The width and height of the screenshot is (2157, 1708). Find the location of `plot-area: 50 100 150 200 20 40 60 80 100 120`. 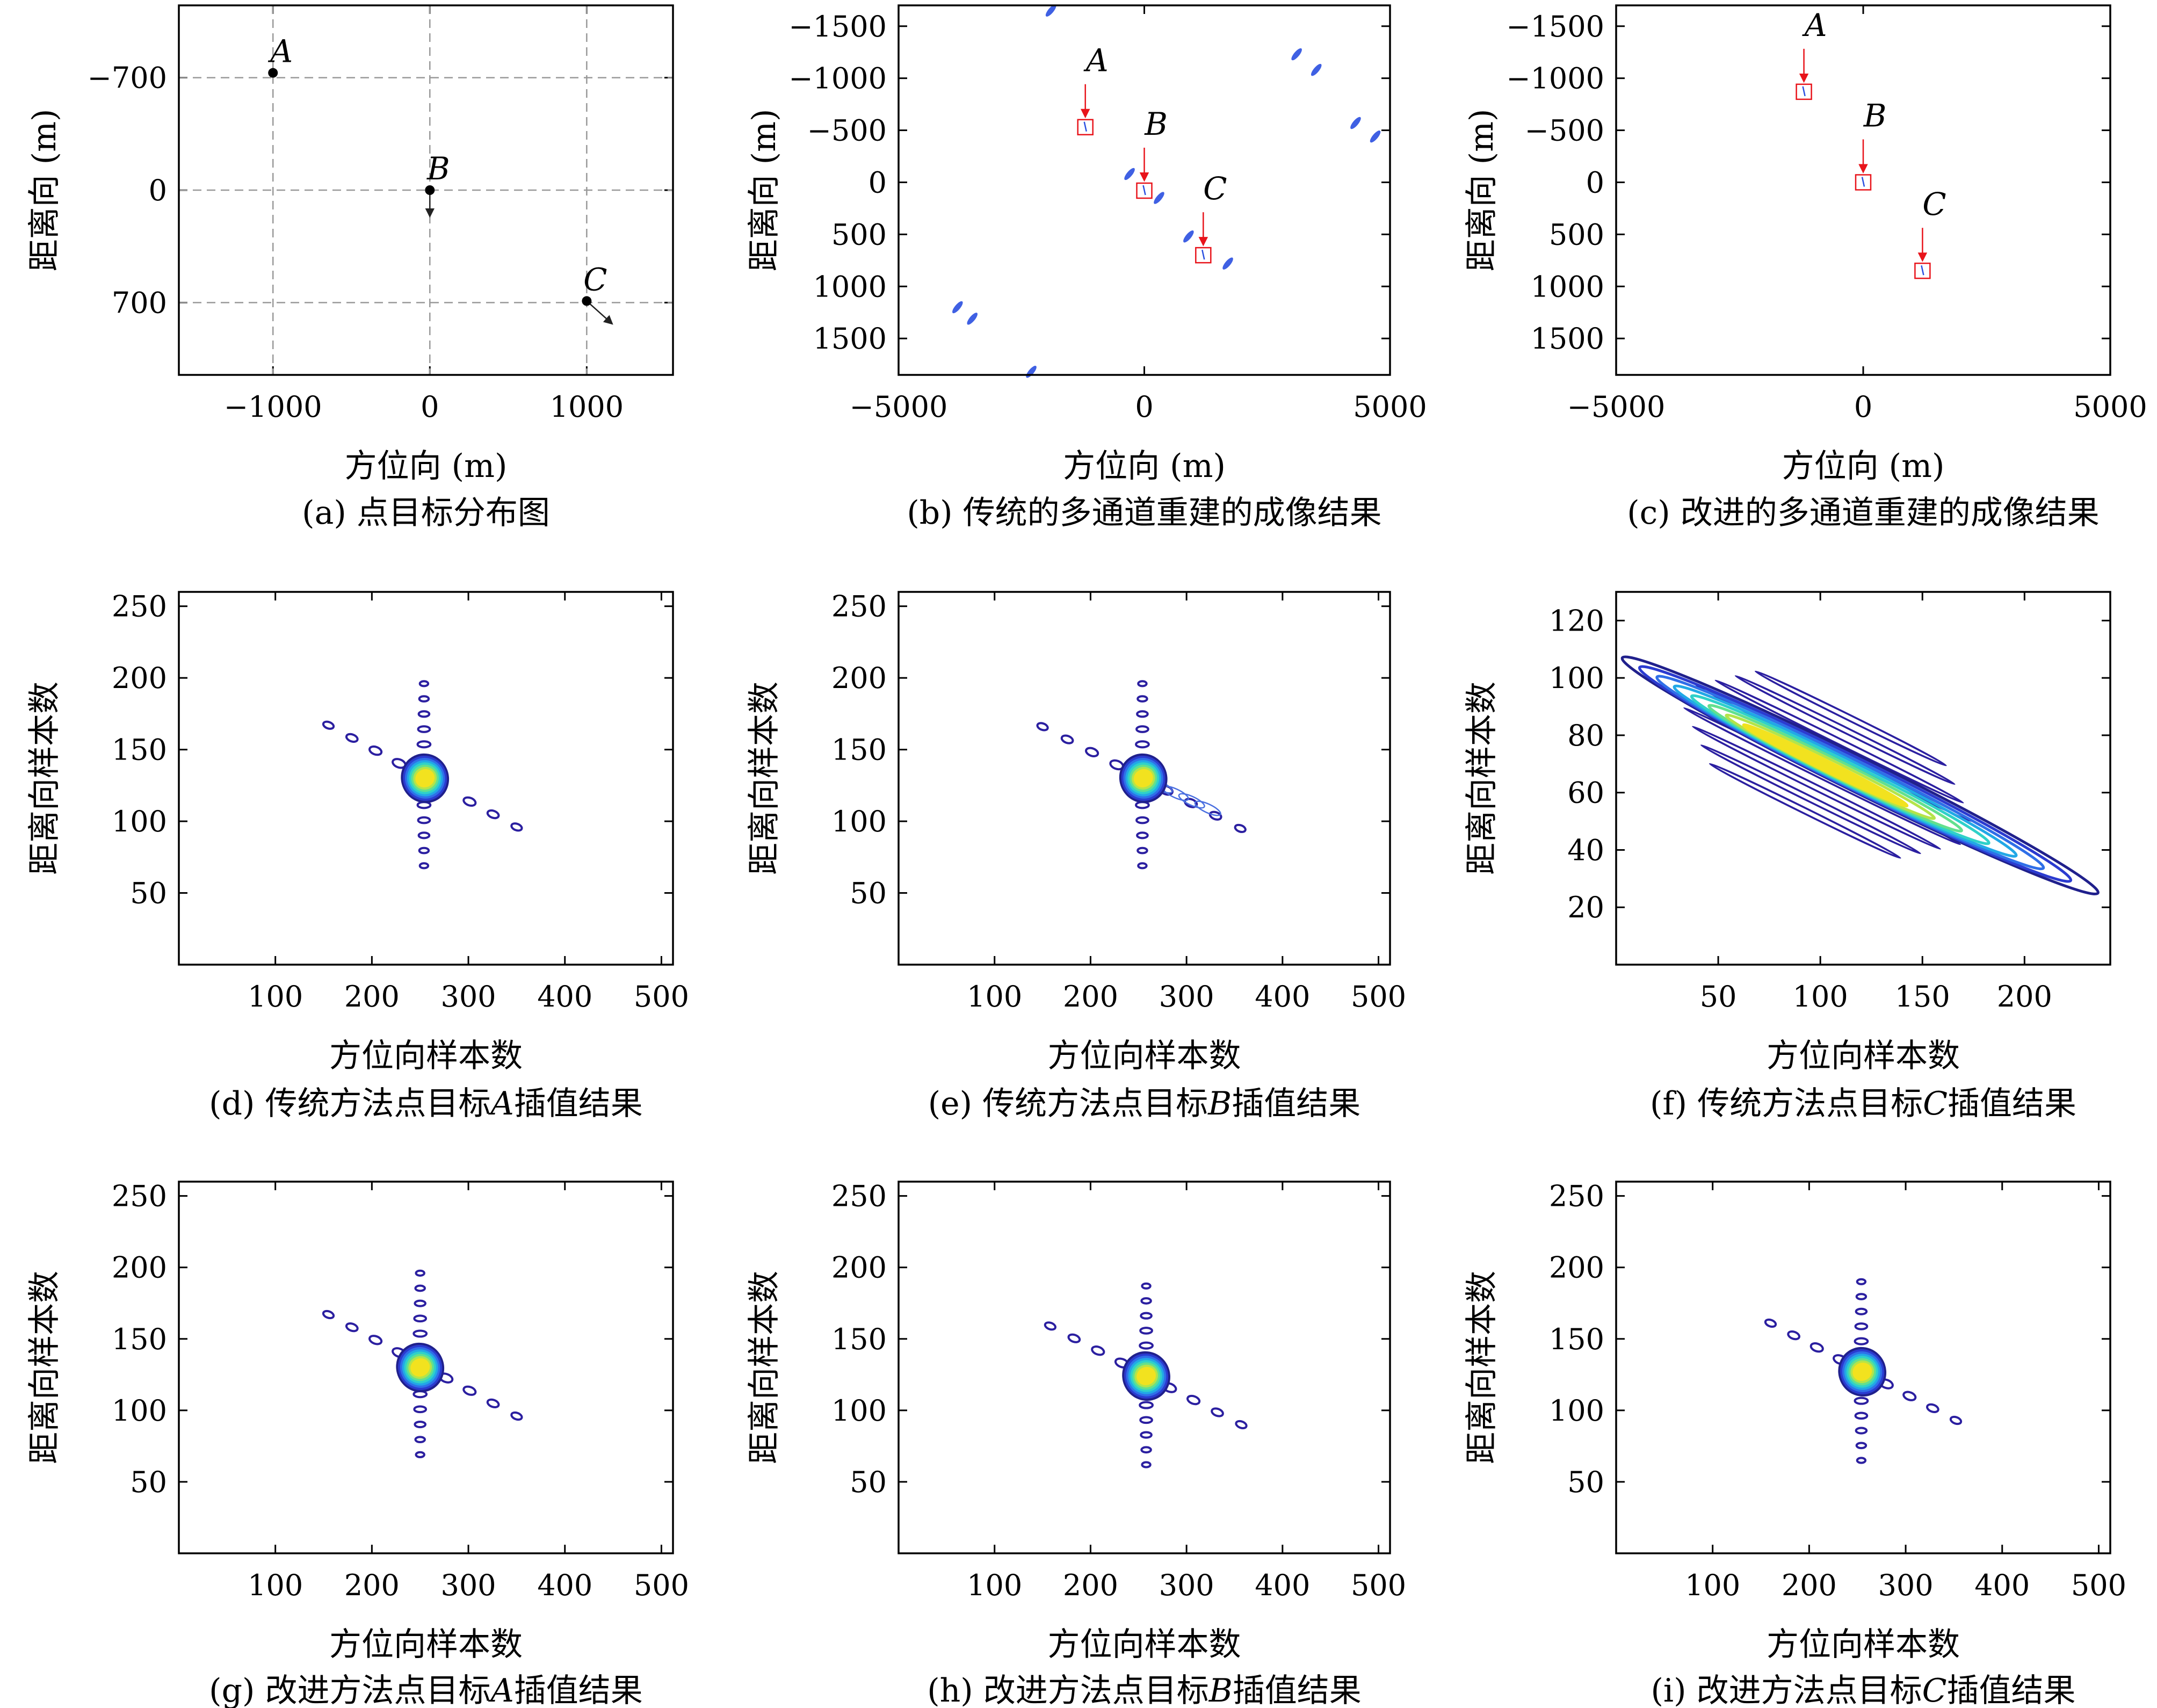

plot-area: 50 100 150 200 20 40 60 80 100 120 is located at coordinates (1830, 802).